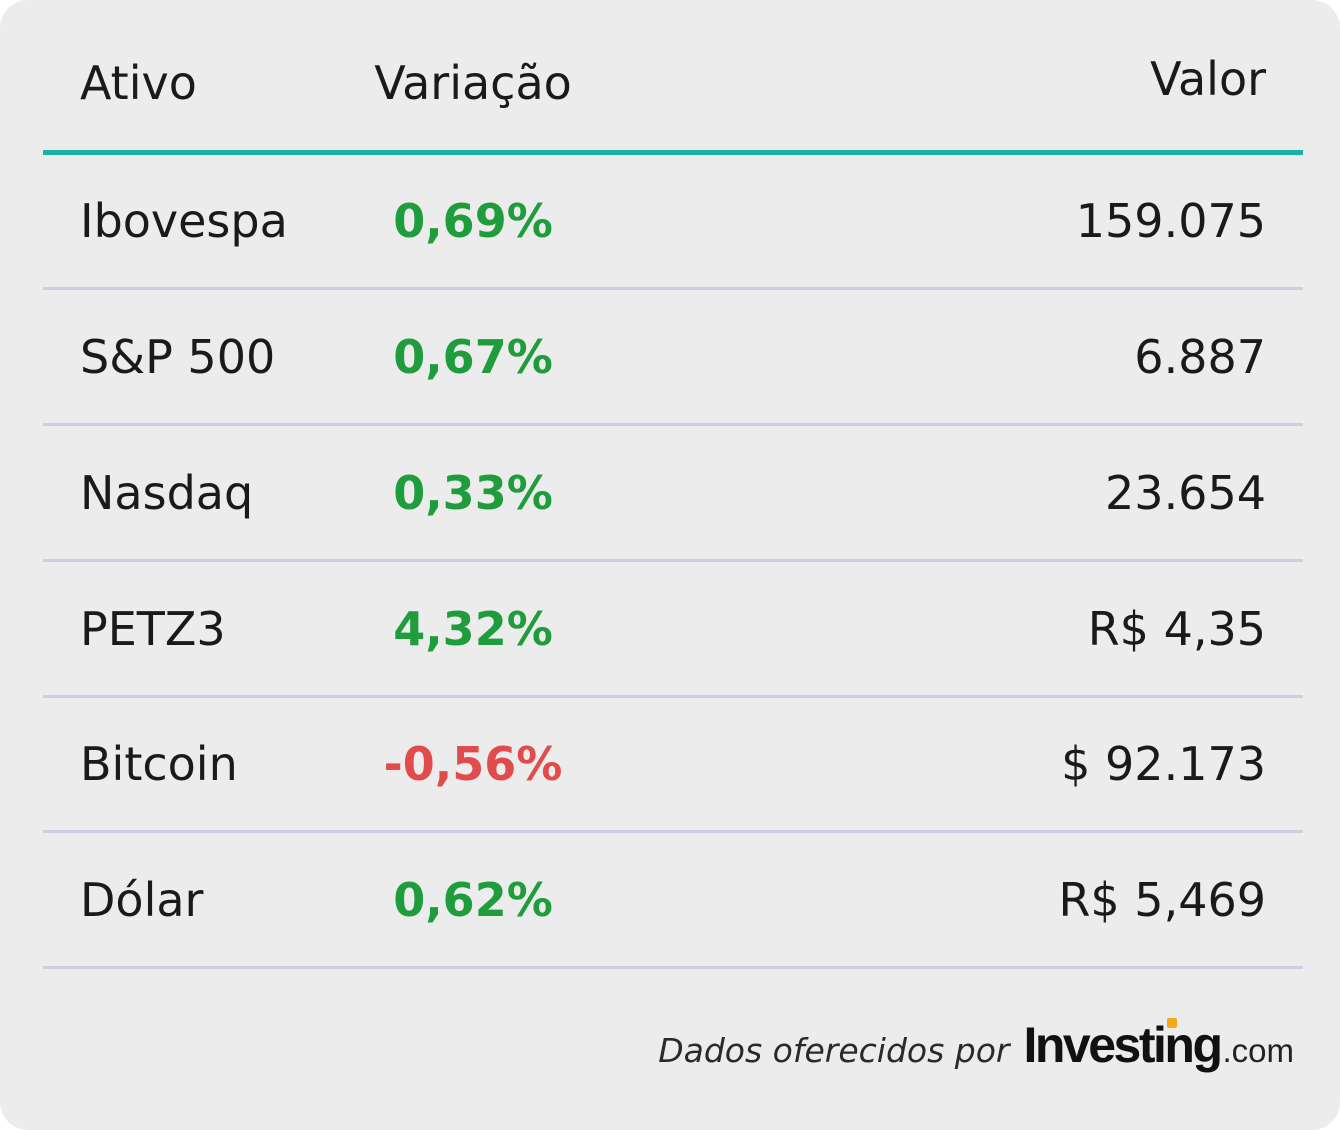  I want to click on row-change: 0,69%, so click(473, 221).